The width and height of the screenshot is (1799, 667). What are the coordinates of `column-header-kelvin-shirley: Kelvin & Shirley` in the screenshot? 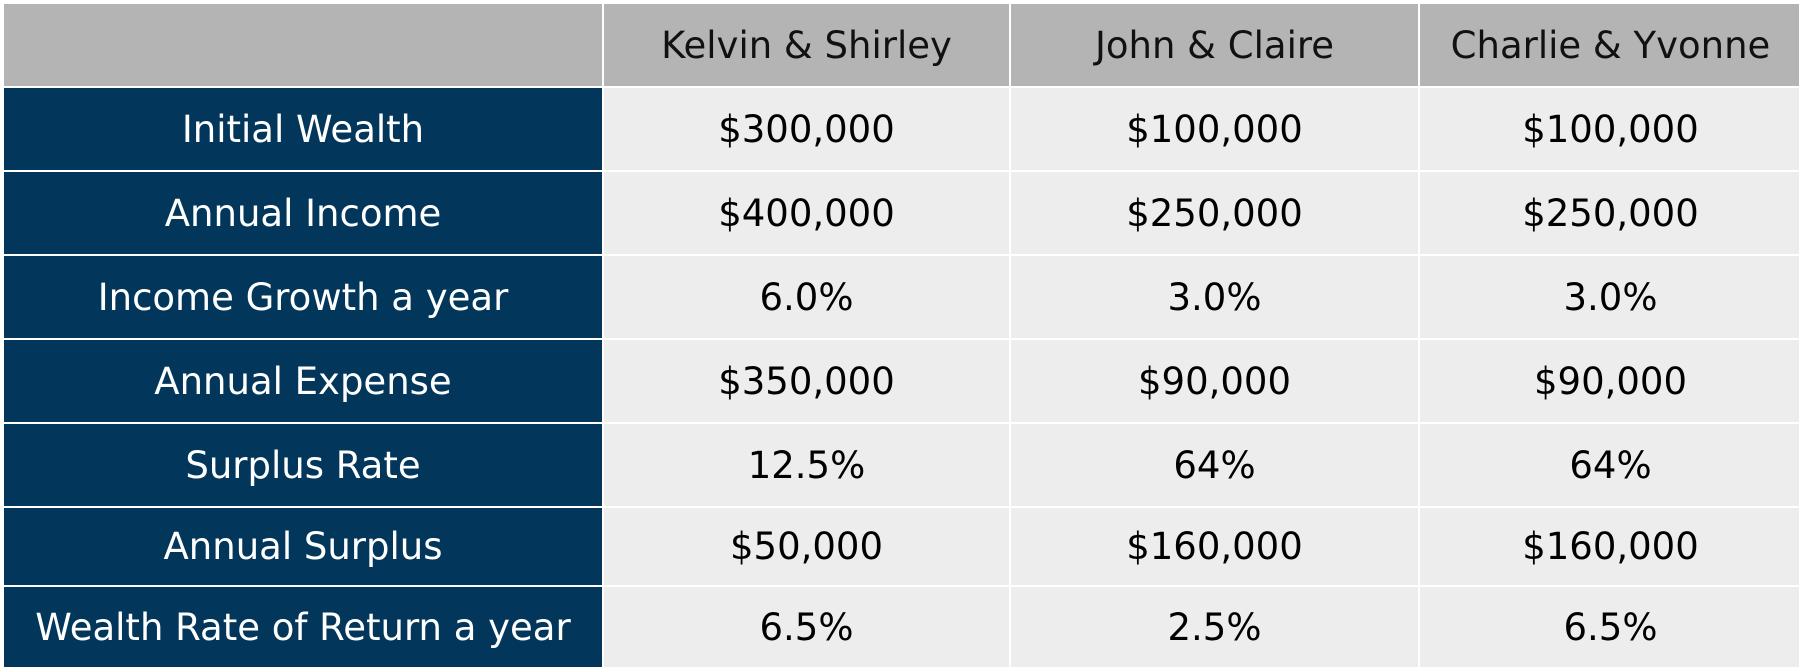 It's located at (806, 45).